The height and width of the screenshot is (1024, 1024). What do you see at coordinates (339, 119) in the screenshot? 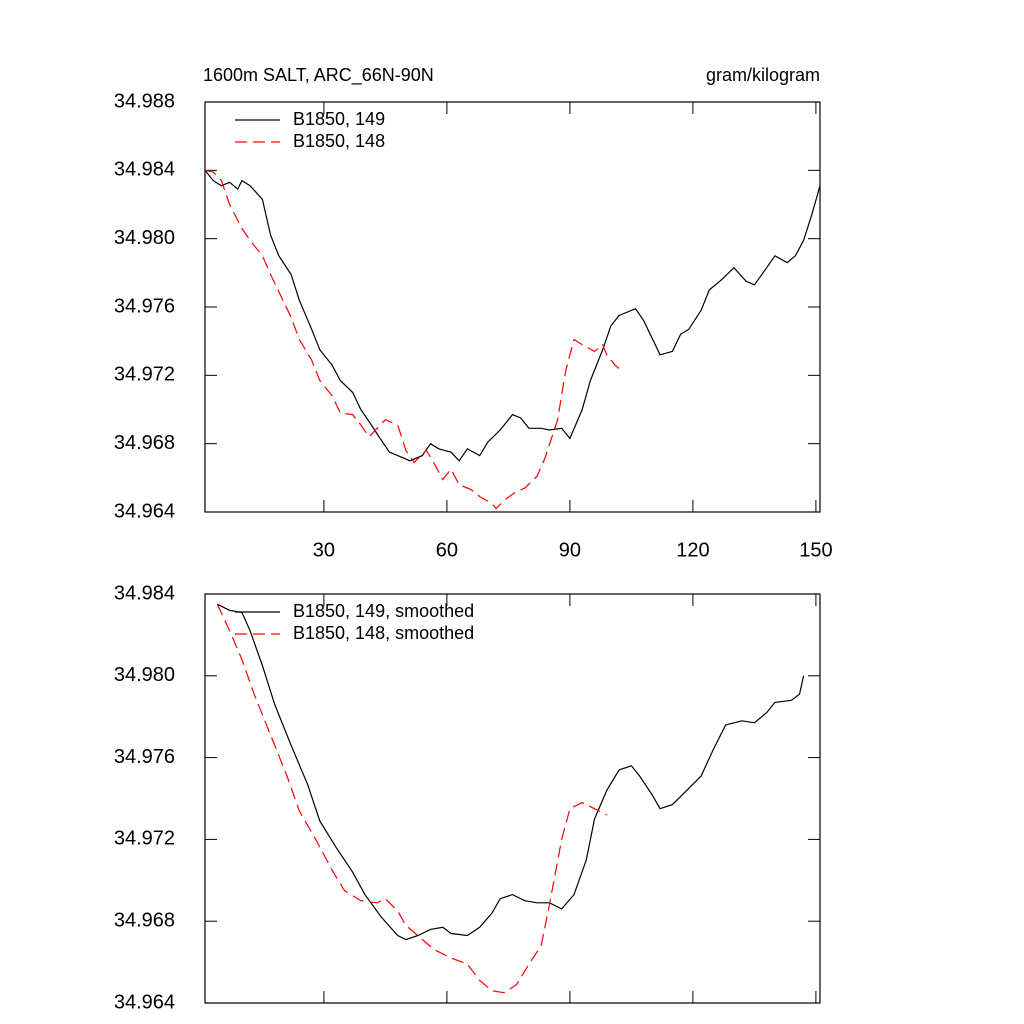
I see `legend-label: B1850, 149` at bounding box center [339, 119].